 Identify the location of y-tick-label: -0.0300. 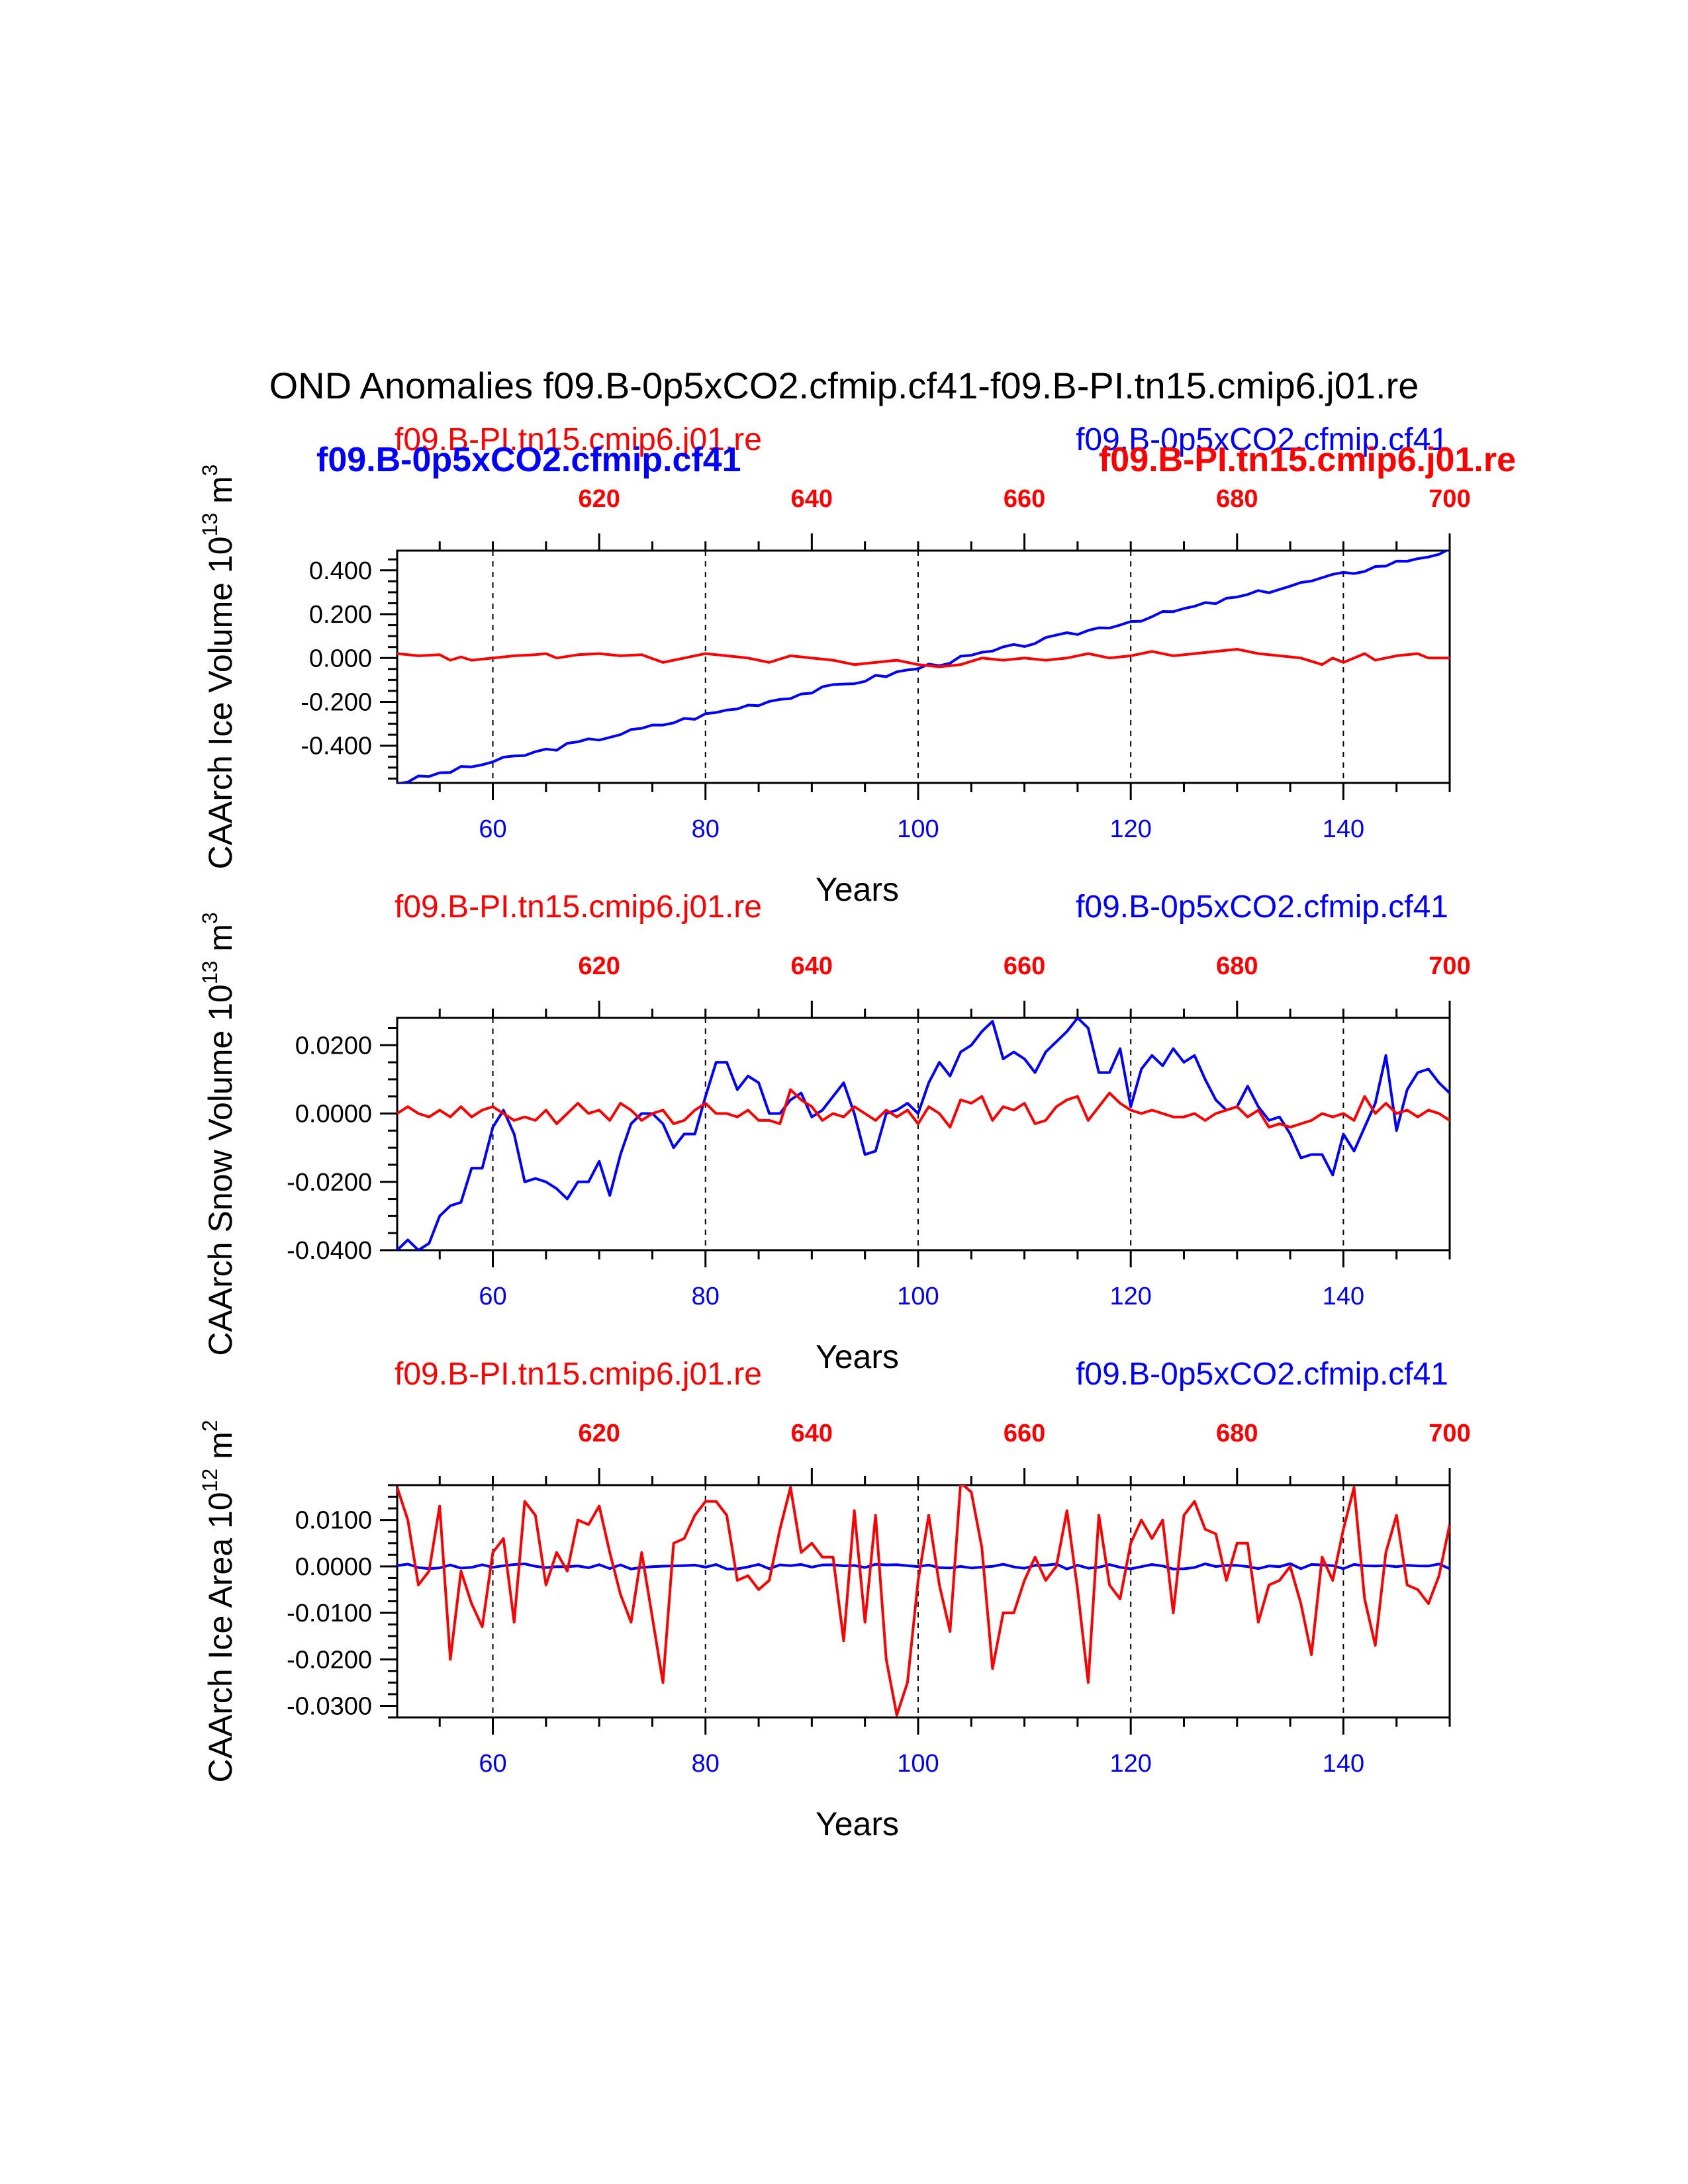
(329, 1706).